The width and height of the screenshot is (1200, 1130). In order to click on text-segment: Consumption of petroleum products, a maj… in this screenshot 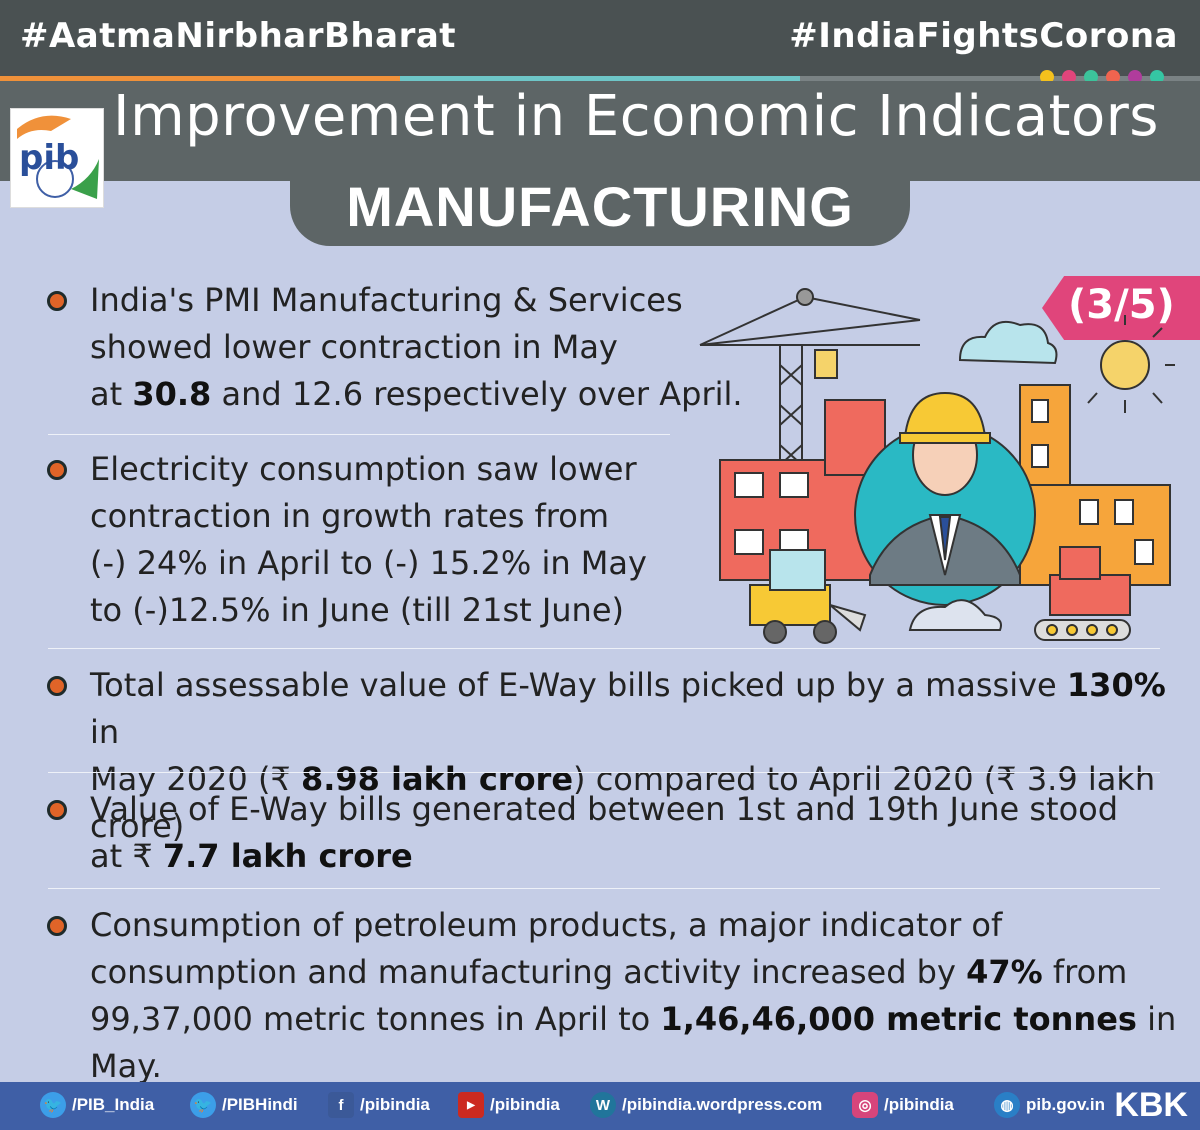, I will do `click(546, 925)`.